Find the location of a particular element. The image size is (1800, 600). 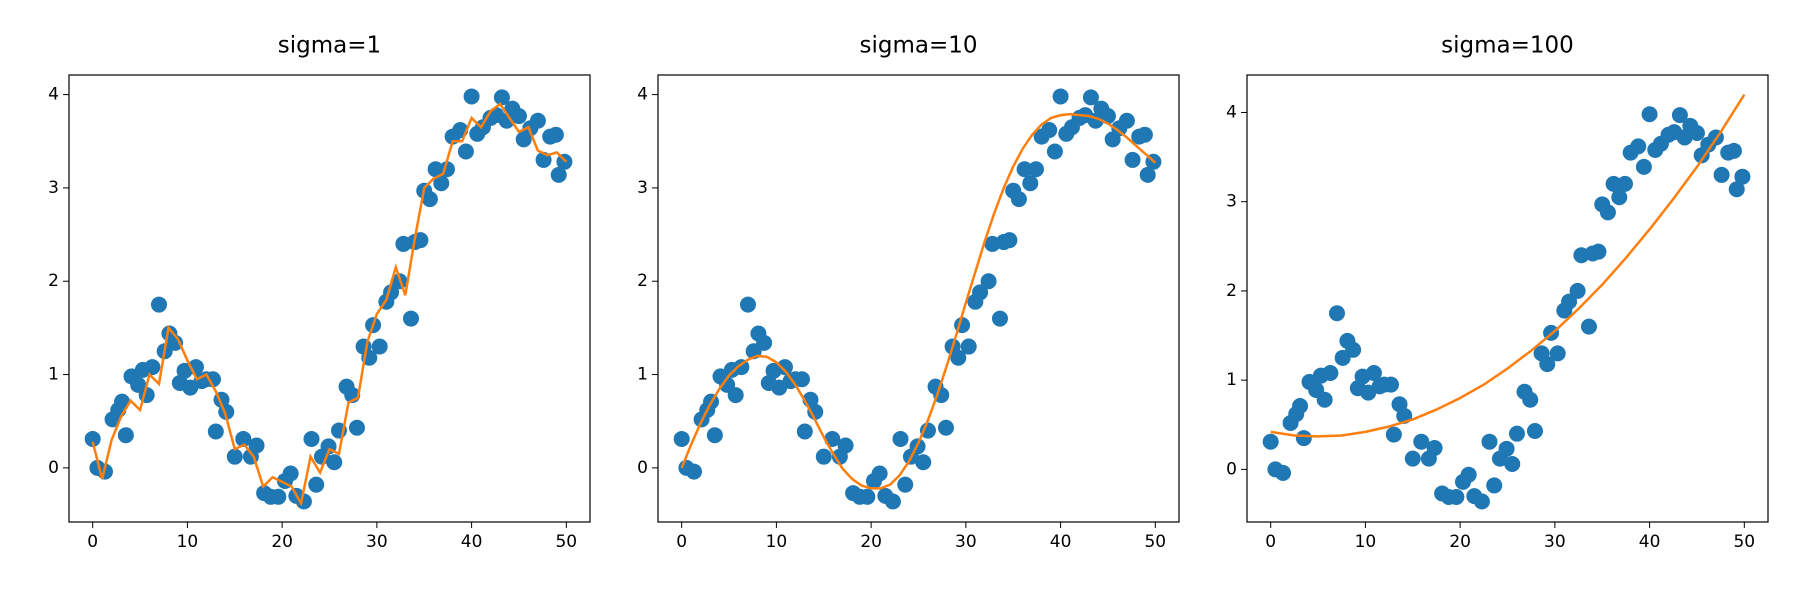

x-tick-label: 30 is located at coordinates (966, 542).